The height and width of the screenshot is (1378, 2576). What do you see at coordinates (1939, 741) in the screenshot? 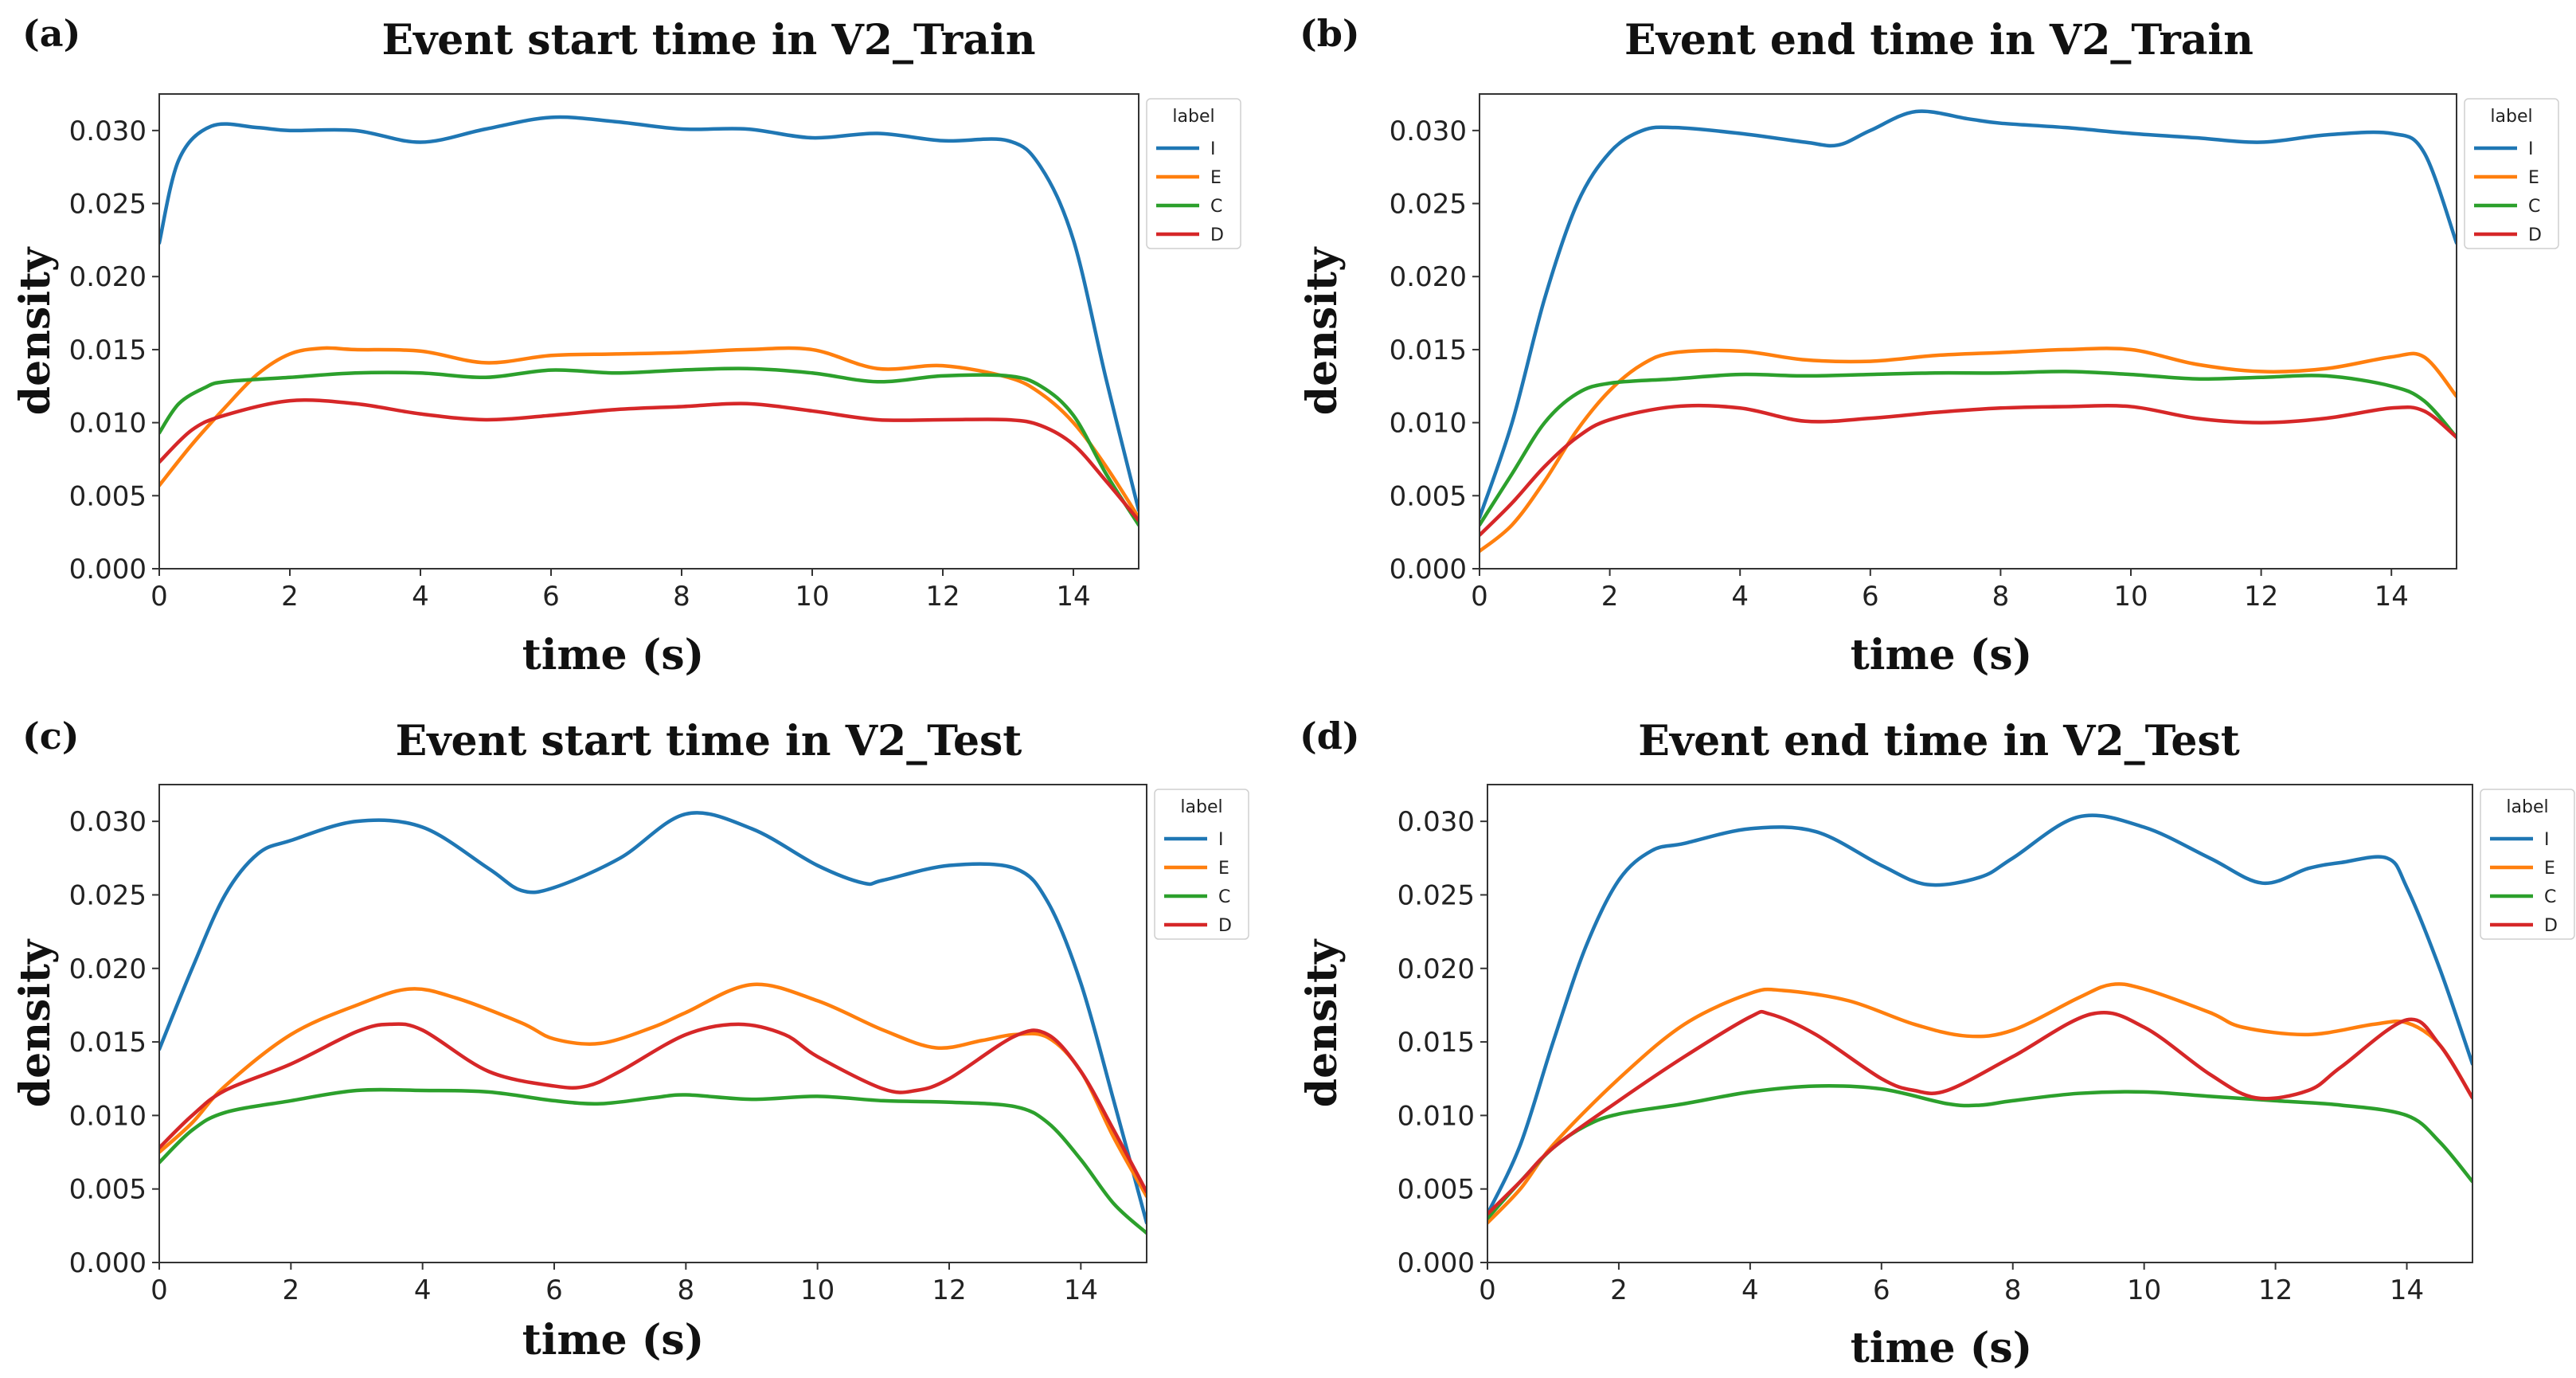
I see `chart-title: Event end time in V2_Test` at bounding box center [1939, 741].